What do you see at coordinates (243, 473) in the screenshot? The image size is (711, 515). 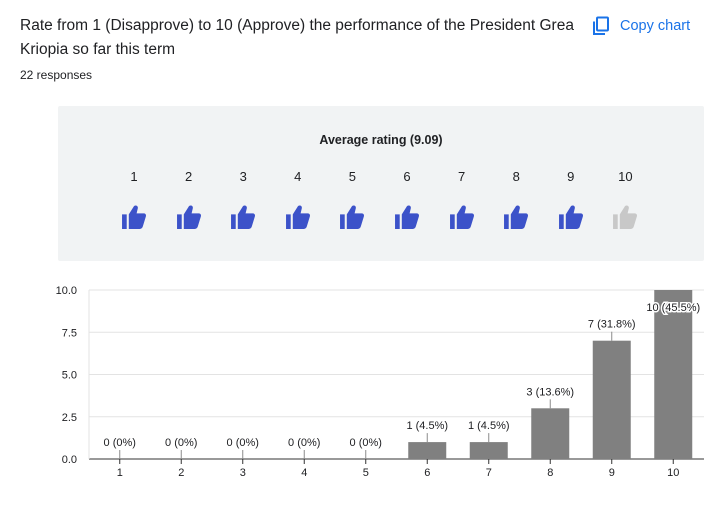 I see `x-tick-label: 3` at bounding box center [243, 473].